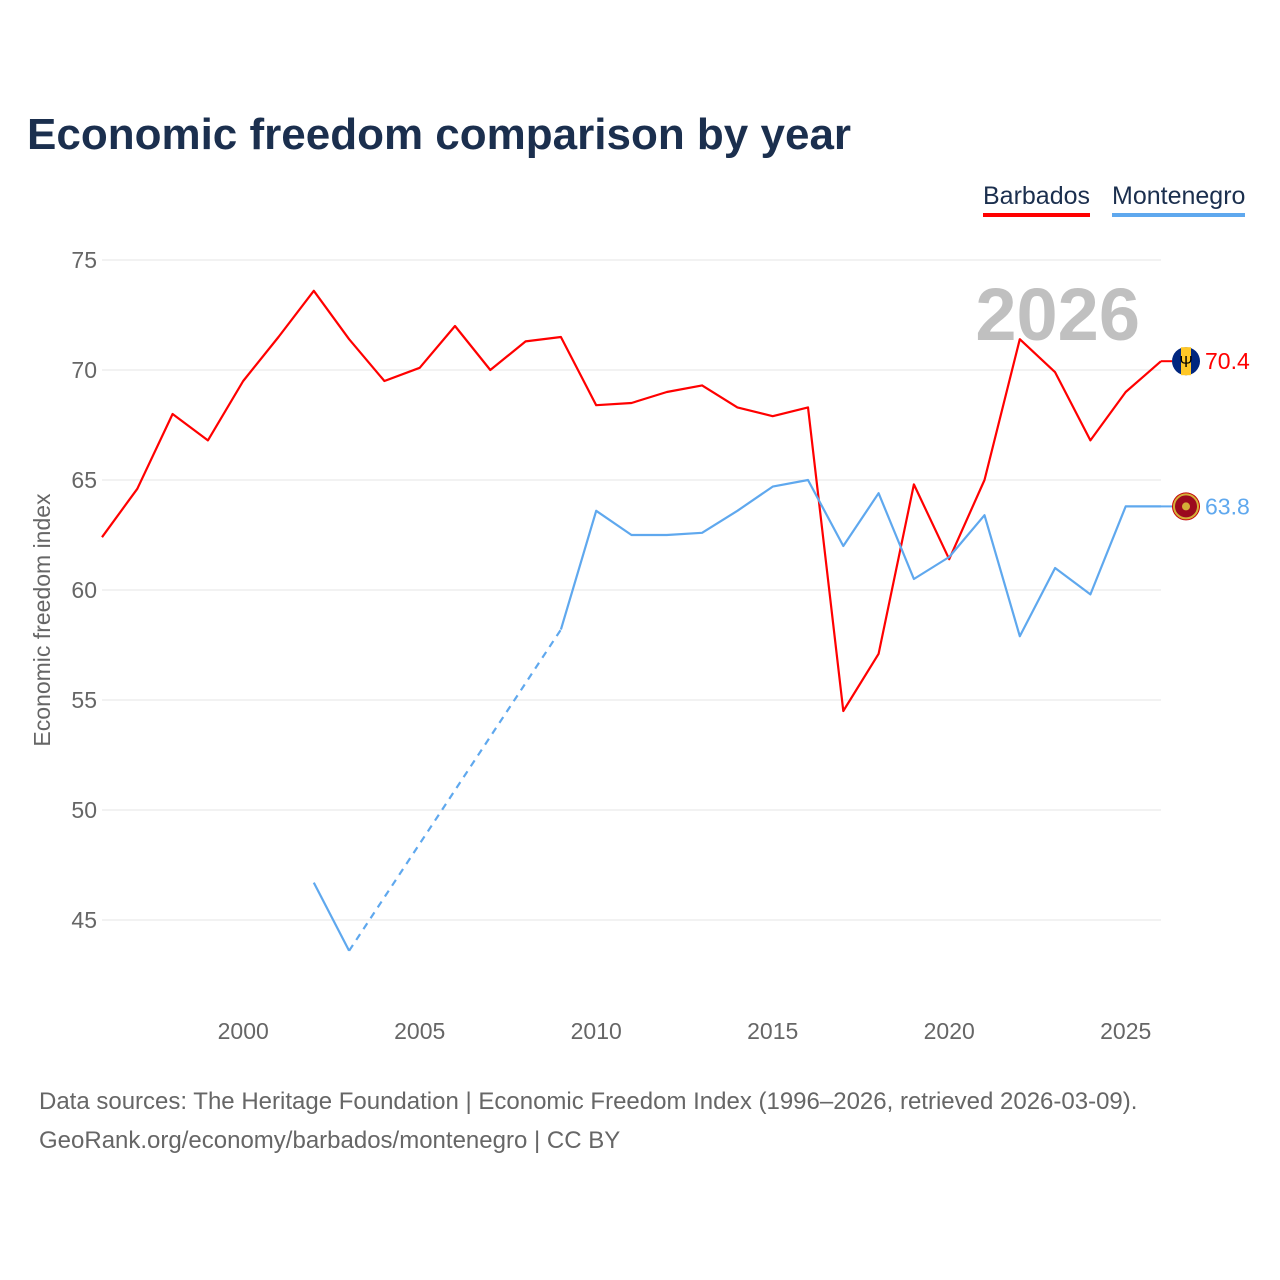  What do you see at coordinates (42, 620) in the screenshot?
I see `y-axis-label: Economic freedom index` at bounding box center [42, 620].